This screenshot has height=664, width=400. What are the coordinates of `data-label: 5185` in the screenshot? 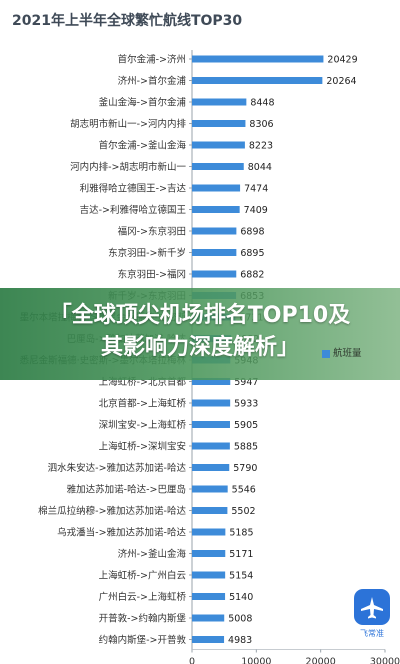 It's located at (241, 533).